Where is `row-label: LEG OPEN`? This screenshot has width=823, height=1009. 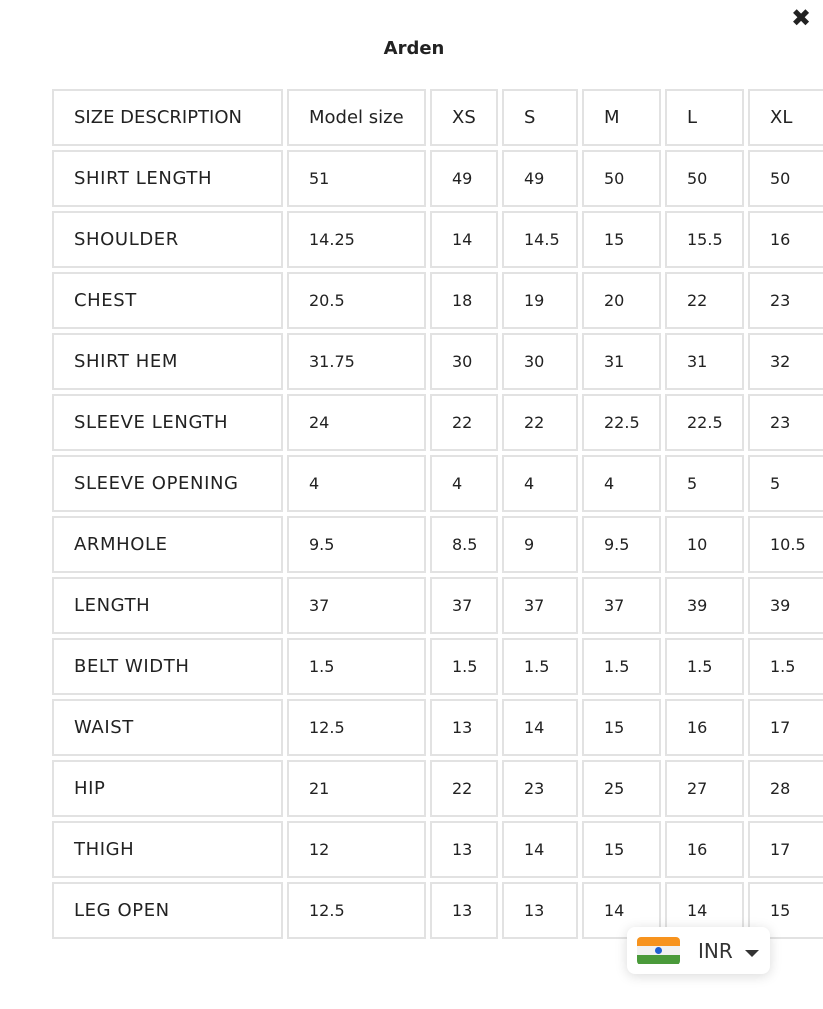 row-label: LEG OPEN is located at coordinates (167, 910).